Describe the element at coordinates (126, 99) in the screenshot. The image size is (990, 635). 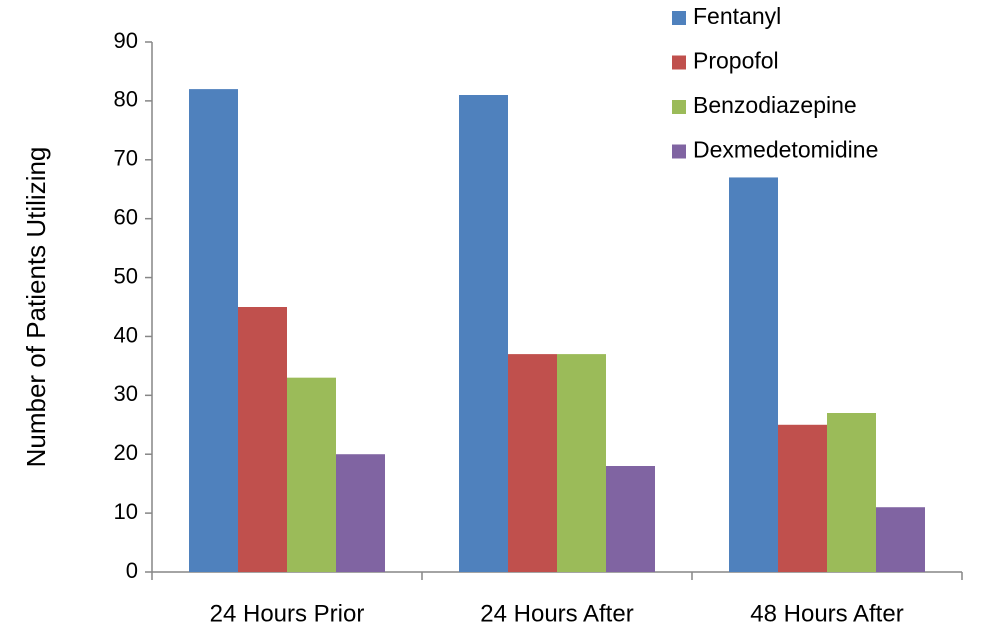
I see `y-tick-label: 80` at that location.